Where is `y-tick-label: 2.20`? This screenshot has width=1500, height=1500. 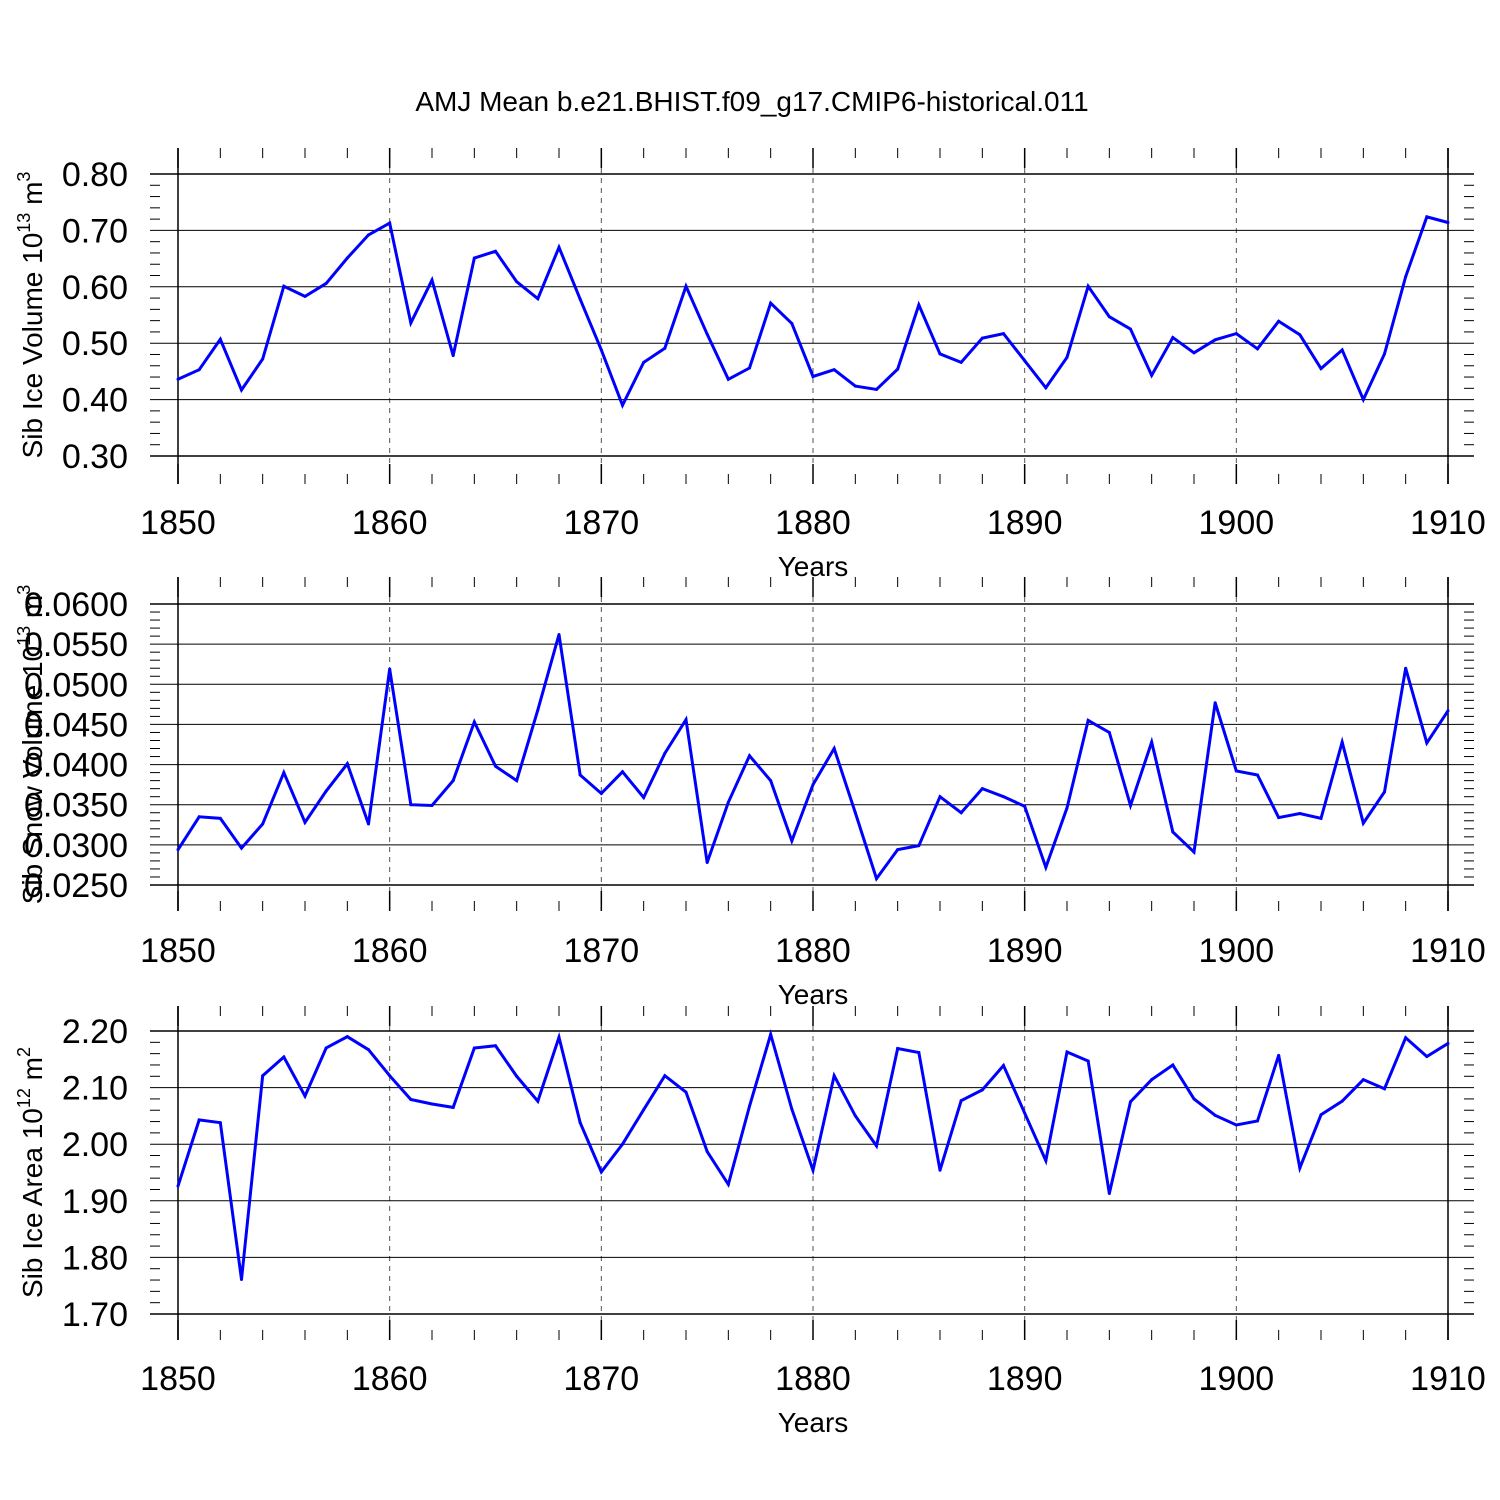 y-tick-label: 2.20 is located at coordinates (95, 1032).